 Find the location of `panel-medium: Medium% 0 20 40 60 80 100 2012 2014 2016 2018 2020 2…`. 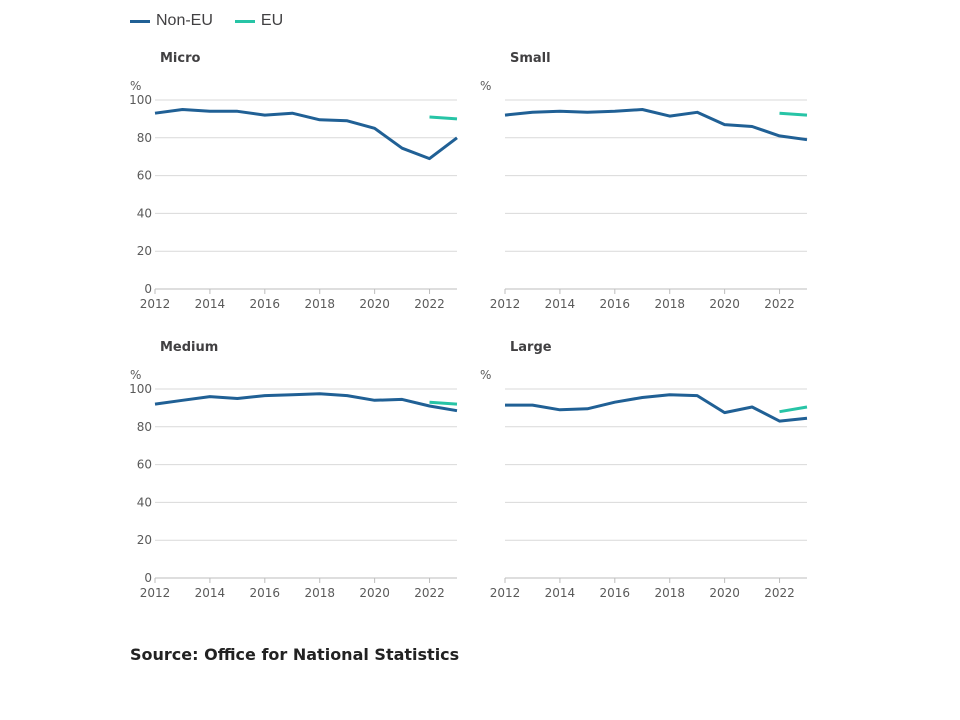

panel-medium: Medium% 0 20 40 60 80 100 2012 2014 2016 2018 2020 2… is located at coordinates (293, 470).